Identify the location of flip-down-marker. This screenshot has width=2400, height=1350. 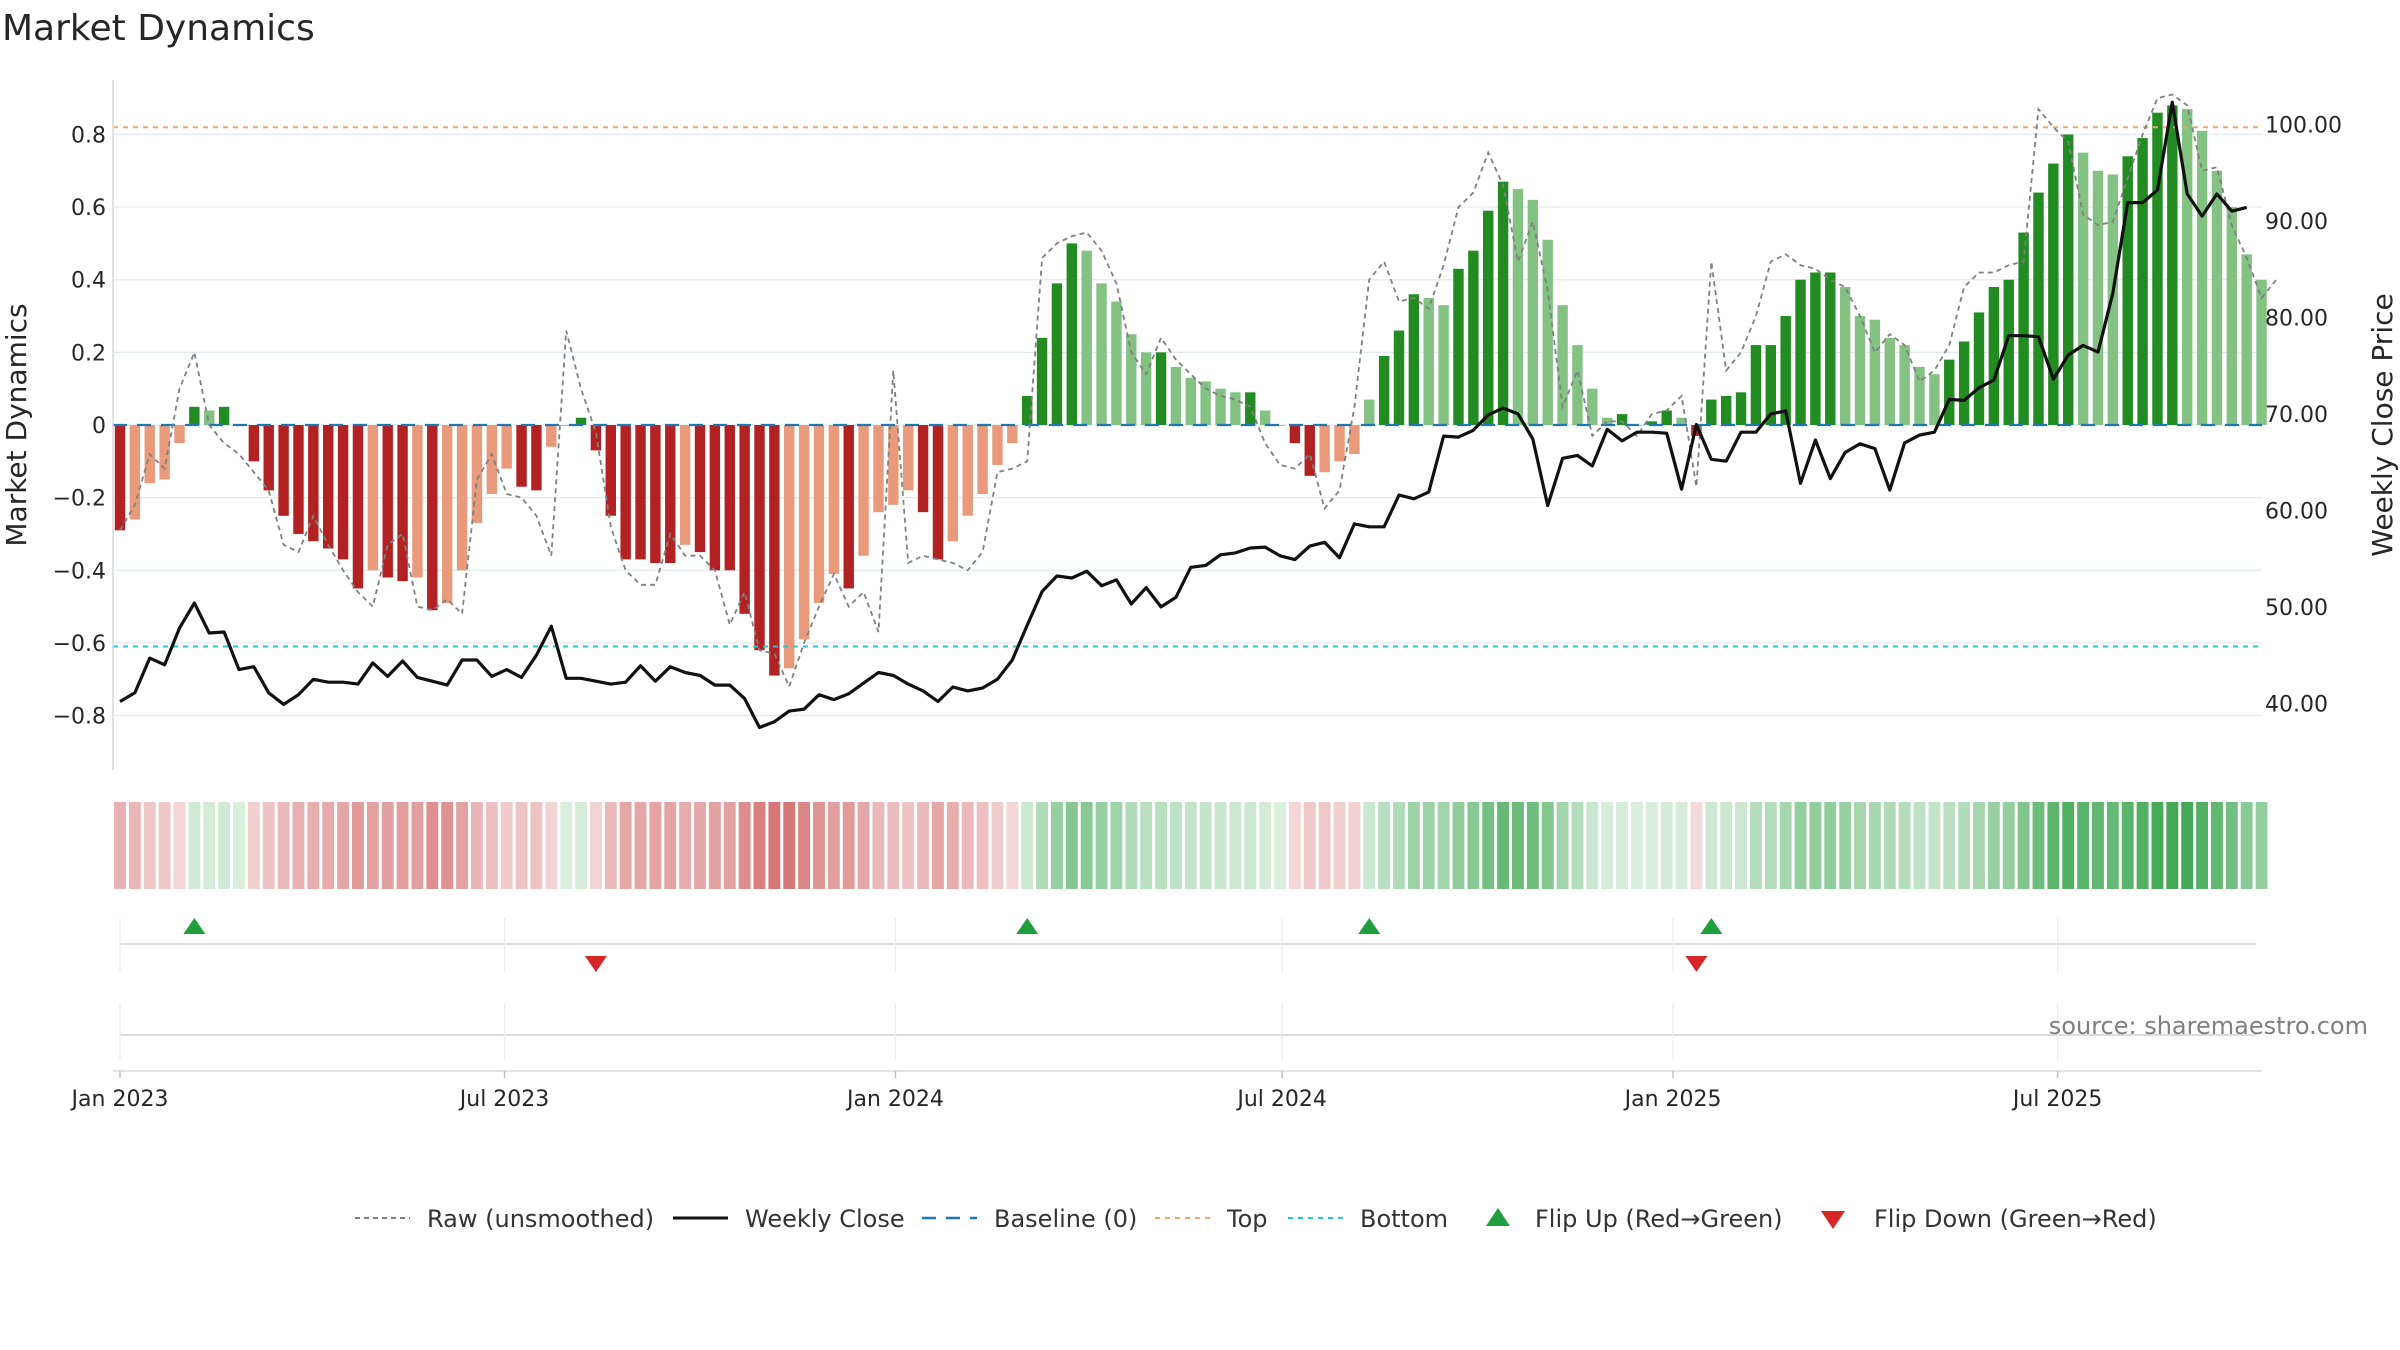
(595, 964).